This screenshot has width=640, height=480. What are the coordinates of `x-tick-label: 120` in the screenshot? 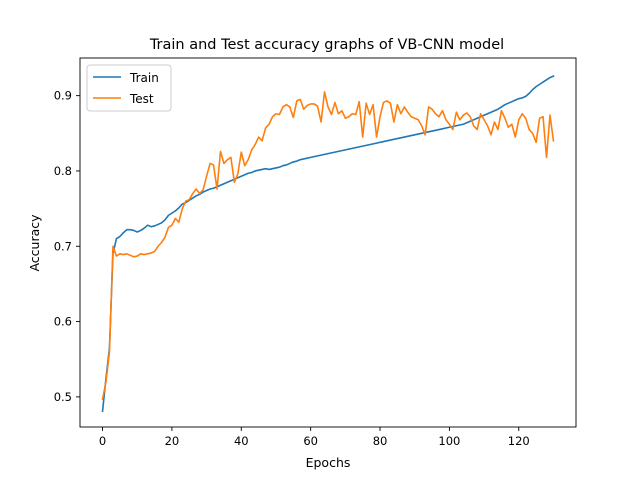 It's located at (519, 441).